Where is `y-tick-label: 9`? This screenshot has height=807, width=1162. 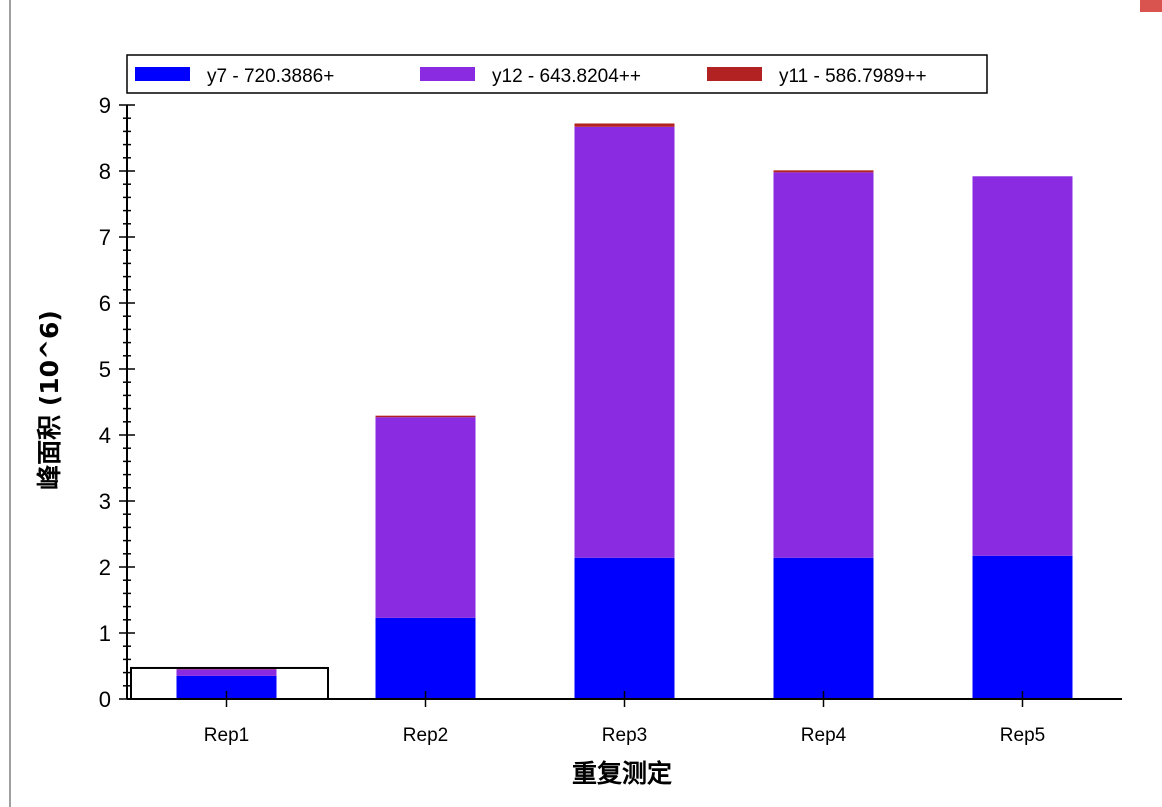 y-tick-label: 9 is located at coordinates (105, 105).